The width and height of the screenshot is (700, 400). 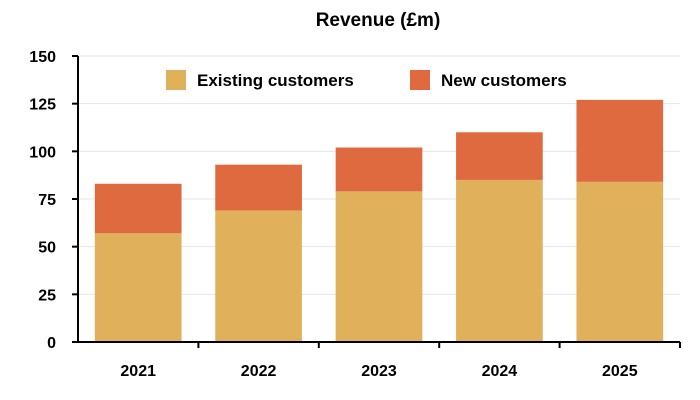 I want to click on bar-existing-customers-2024, so click(x=499, y=260).